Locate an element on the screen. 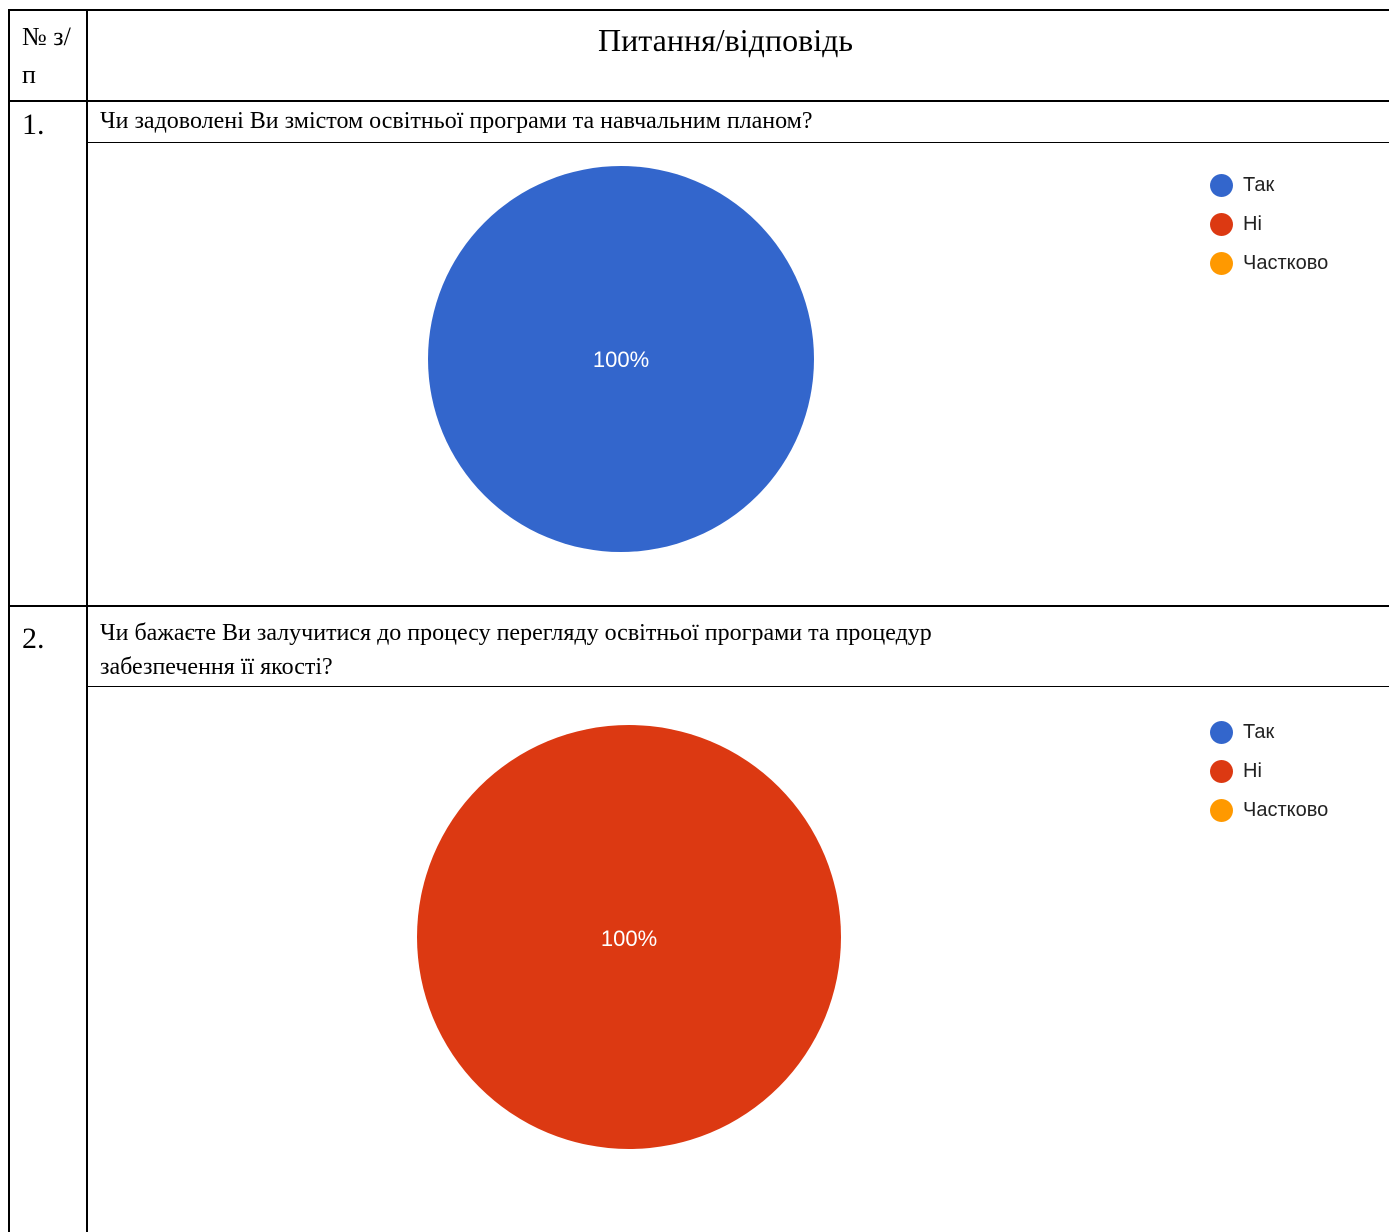 Image resolution: width=1389 pixels, height=1232 pixels. header-divider is located at coordinates (698, 101).